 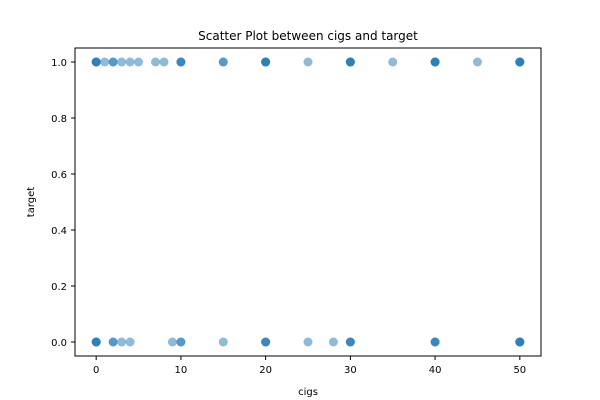 What do you see at coordinates (309, 366) in the screenshot?
I see `x-axis-ticks: 0 10 20 30 40 50` at bounding box center [309, 366].